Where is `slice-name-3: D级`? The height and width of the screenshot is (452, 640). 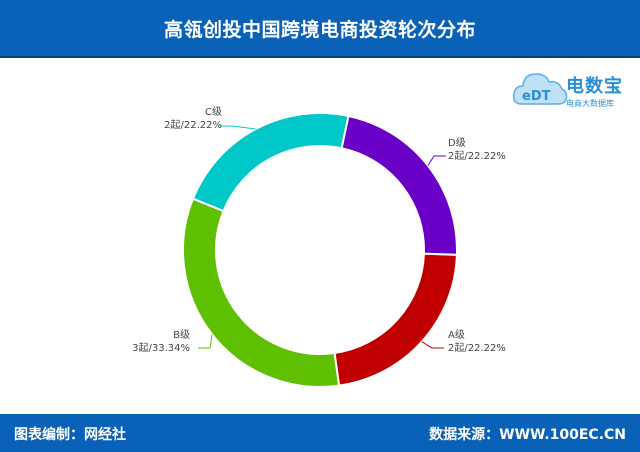
slice-name-3: D级 is located at coordinates (457, 143).